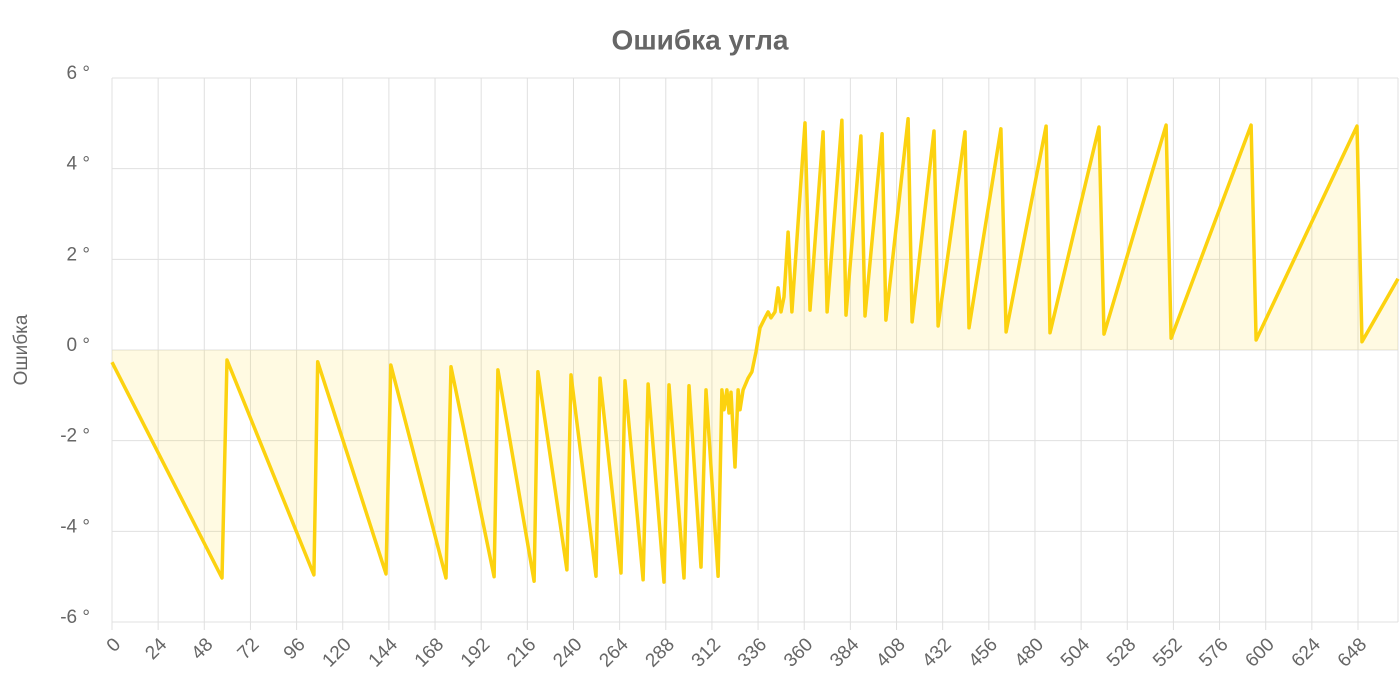  Describe the element at coordinates (429, 652) in the screenshot. I see `x-tick-label: 168` at that location.